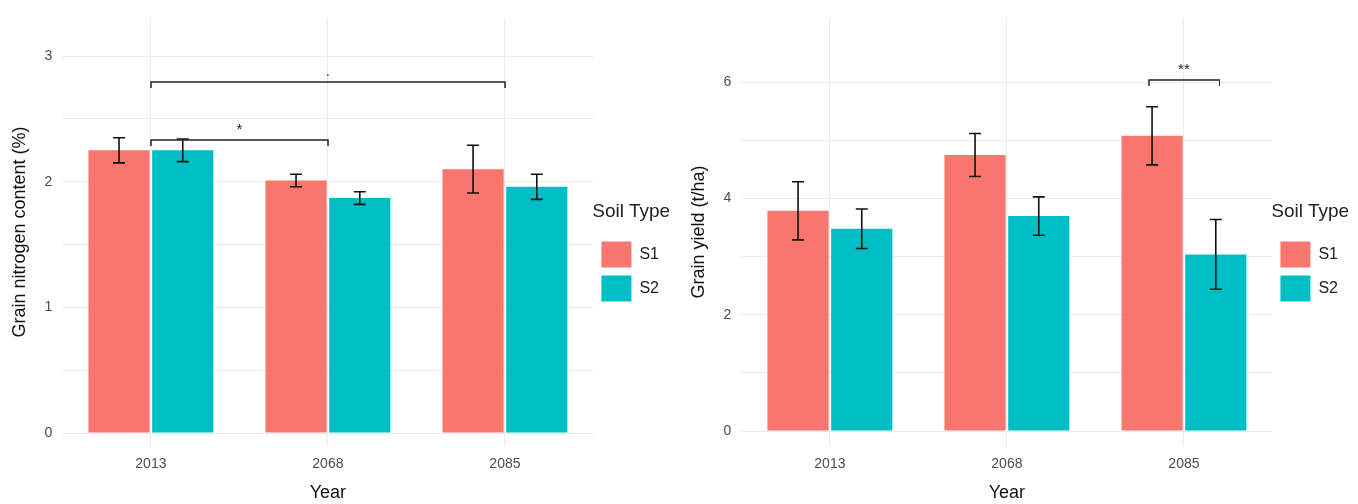 This screenshot has width=1358, height=504. I want to click on y-axis-title: Grain nitrogen content (%), so click(18, 232).